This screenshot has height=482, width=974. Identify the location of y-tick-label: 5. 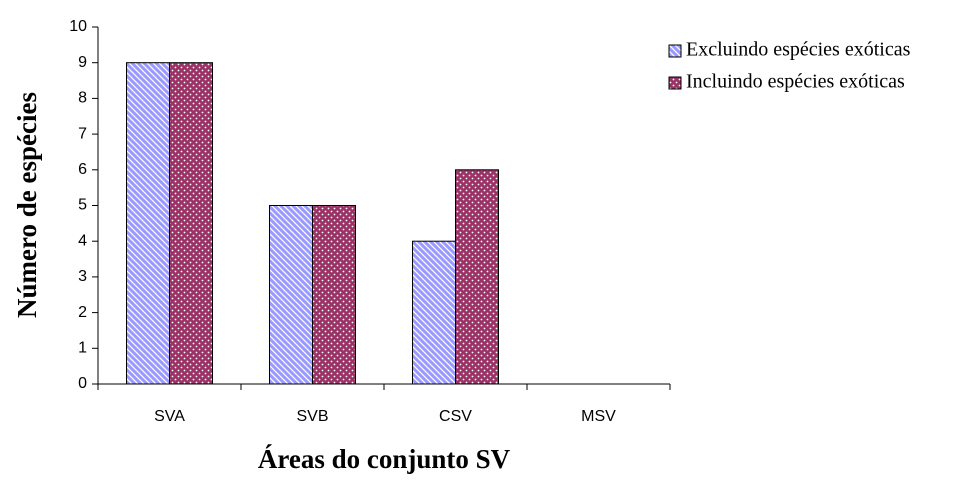
(82, 205).